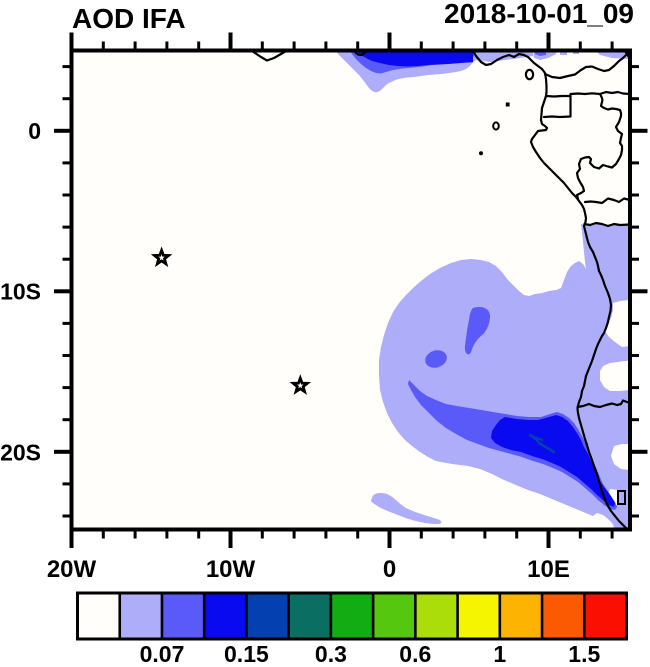 The image size is (650, 667). What do you see at coordinates (584, 654) in the screenshot?
I see `svg-text: 1.5` at bounding box center [584, 654].